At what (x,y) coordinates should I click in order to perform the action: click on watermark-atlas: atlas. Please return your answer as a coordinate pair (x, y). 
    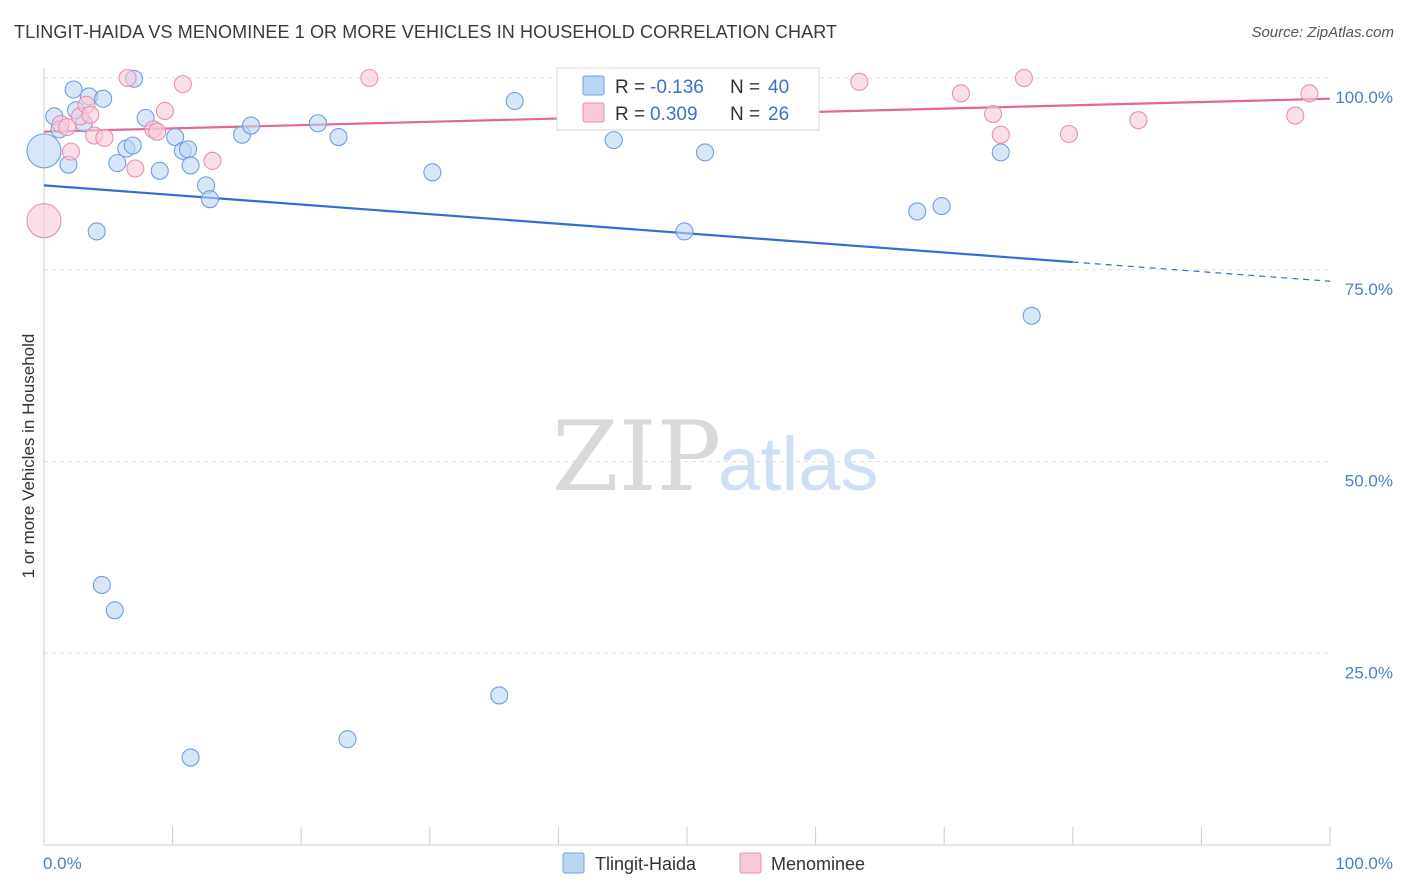
    Looking at the image, I should click on (798, 464).